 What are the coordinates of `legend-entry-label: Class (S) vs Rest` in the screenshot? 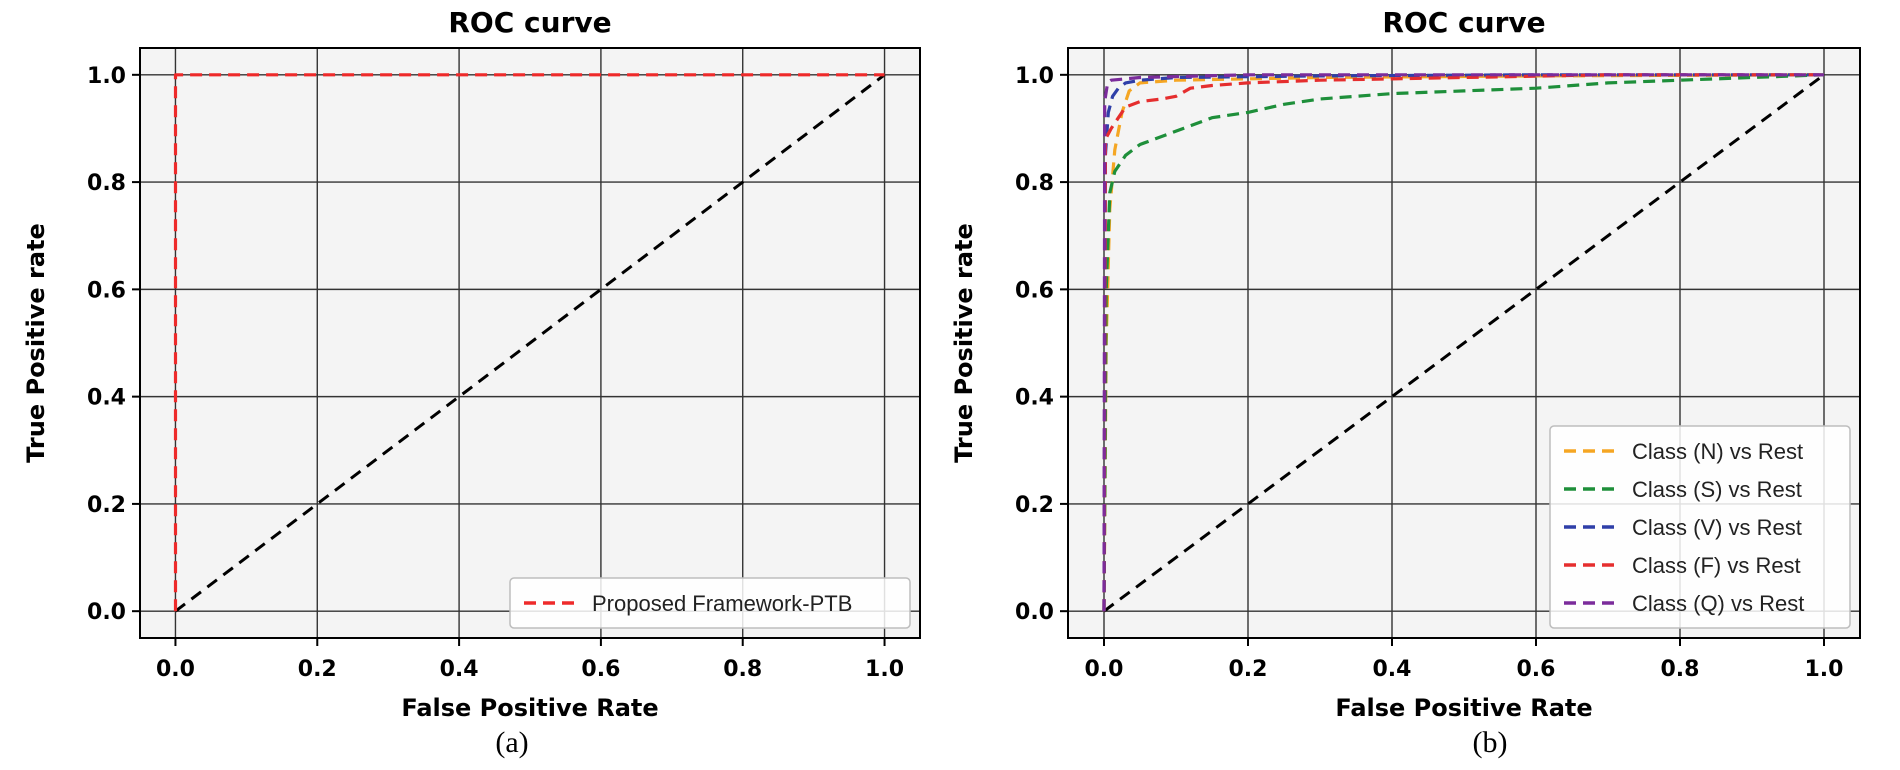 It's located at (1717, 489).